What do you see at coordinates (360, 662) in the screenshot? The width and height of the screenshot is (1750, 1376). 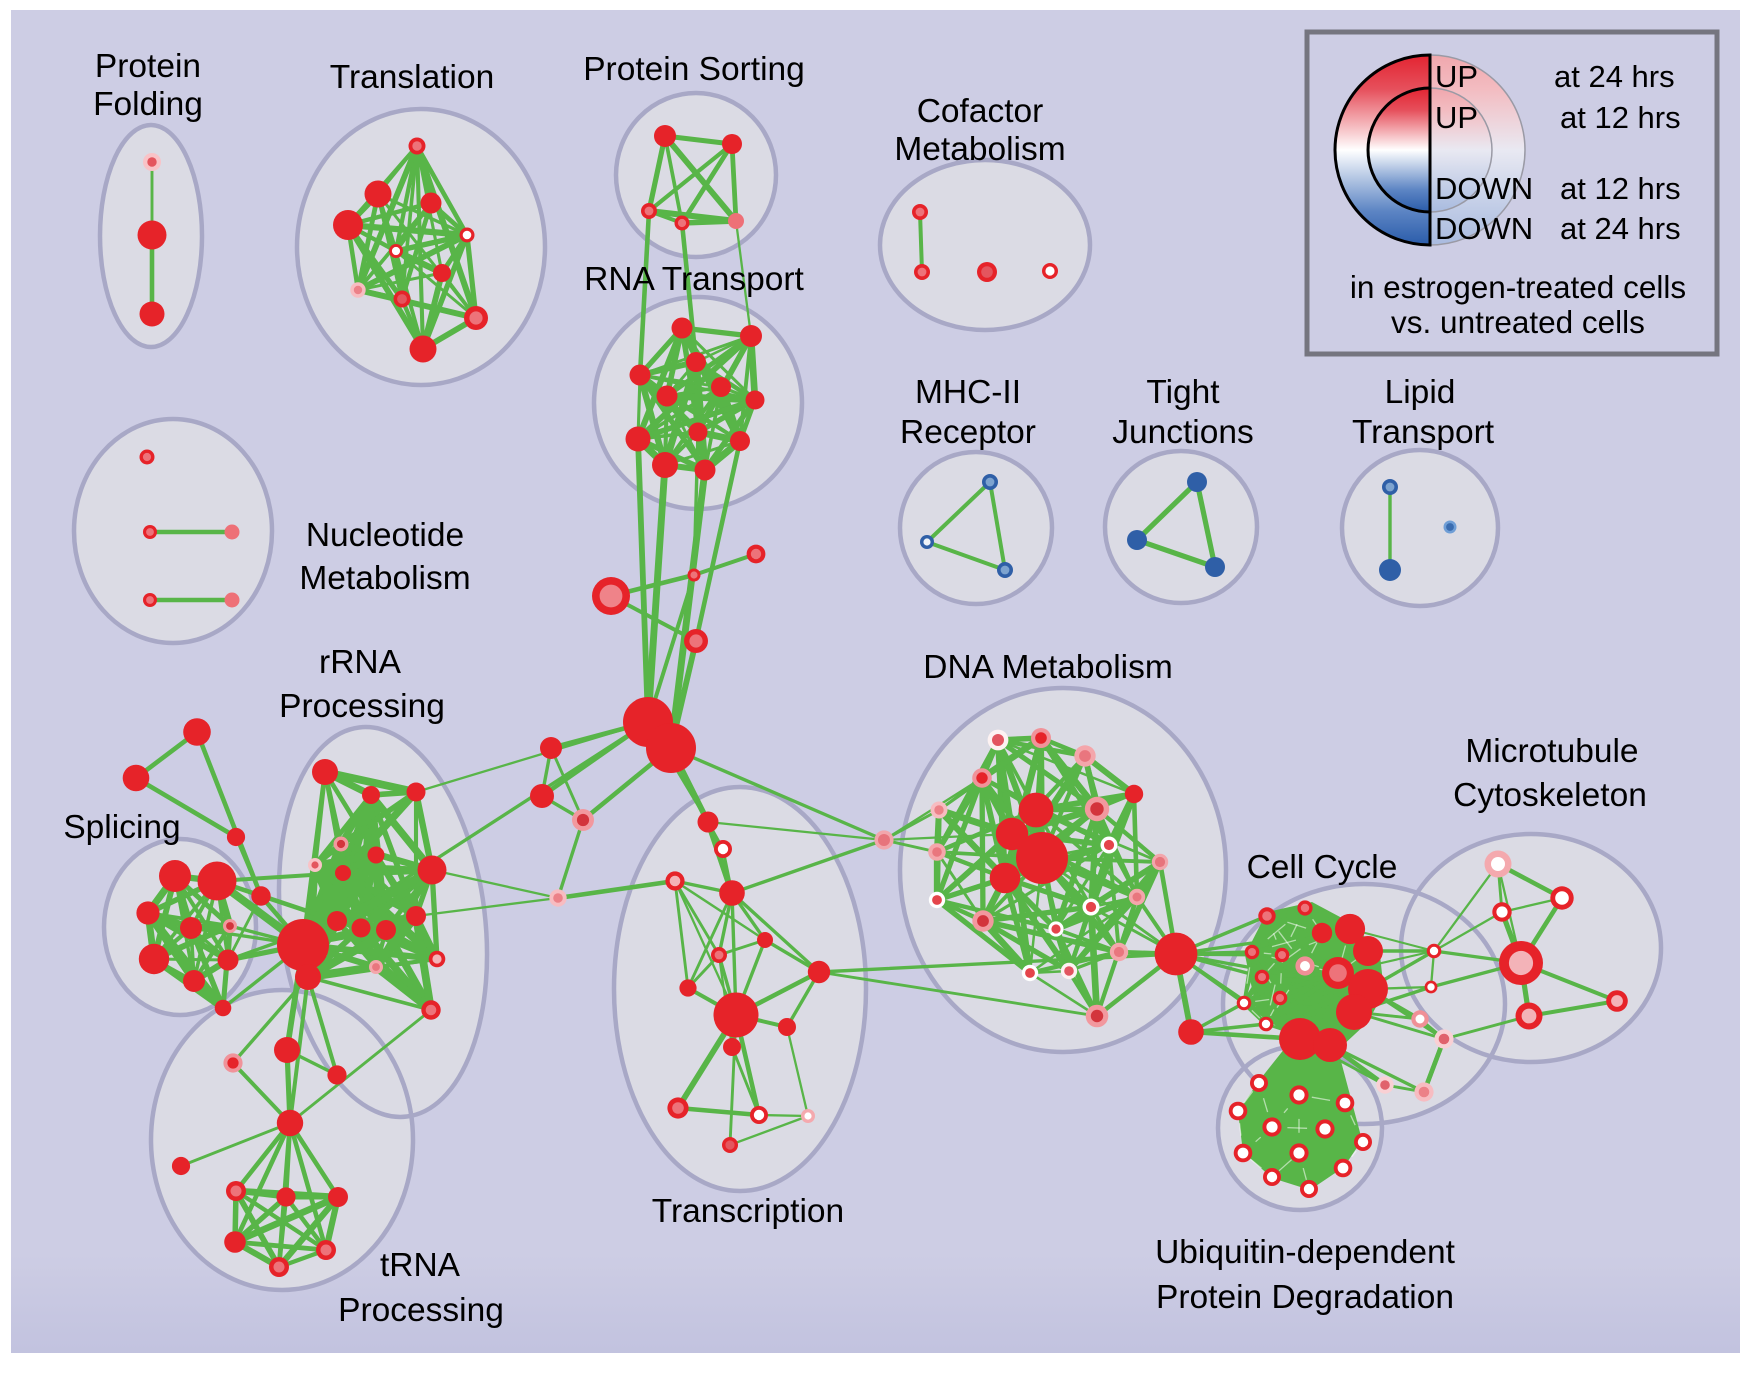 I see `svg-text: rRNA` at bounding box center [360, 662].